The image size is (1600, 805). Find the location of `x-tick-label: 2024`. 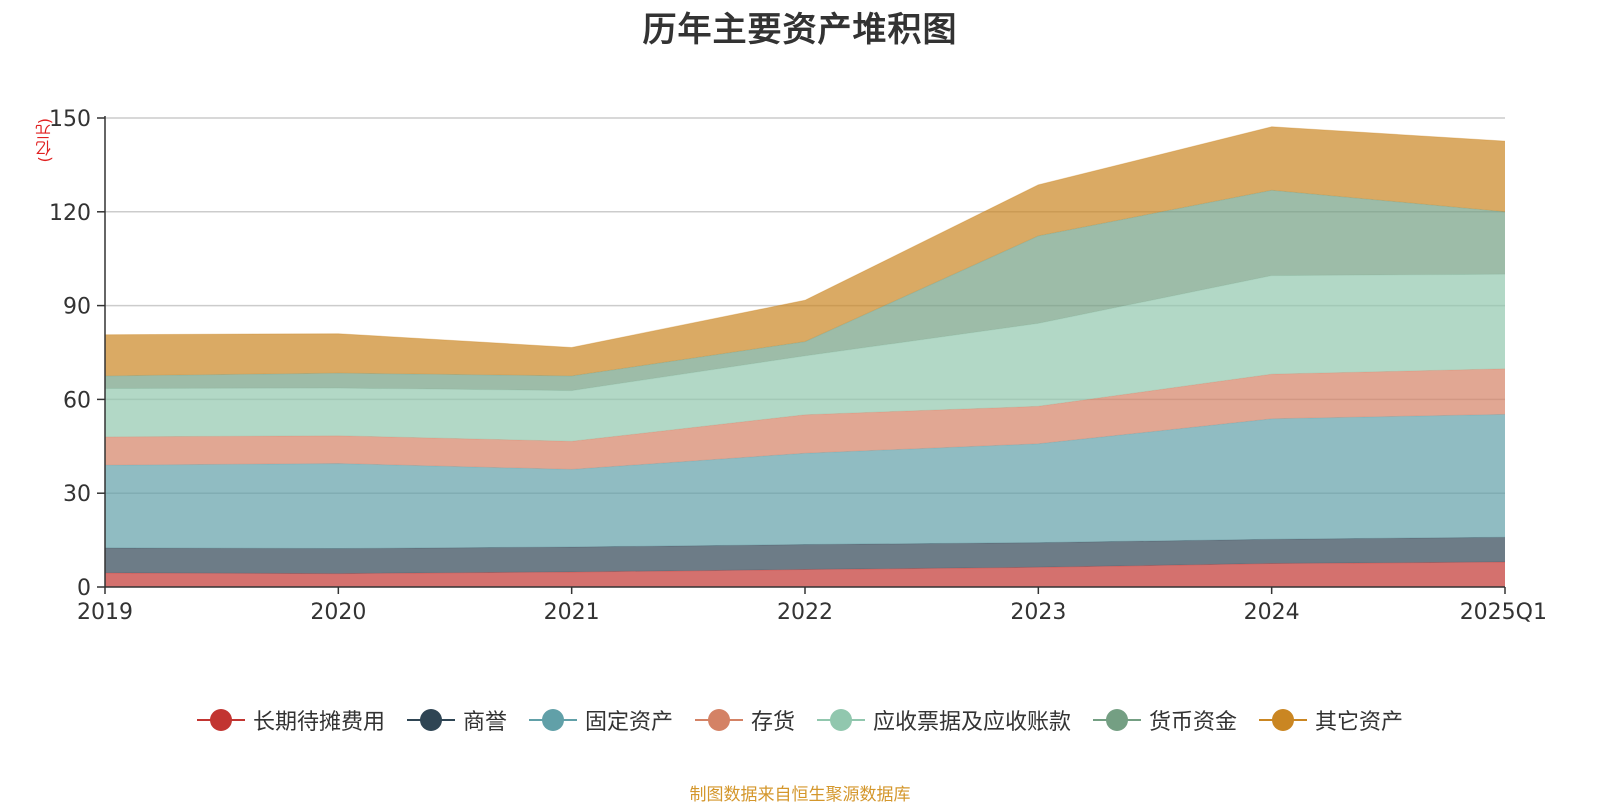

x-tick-label: 2024 is located at coordinates (1272, 612).